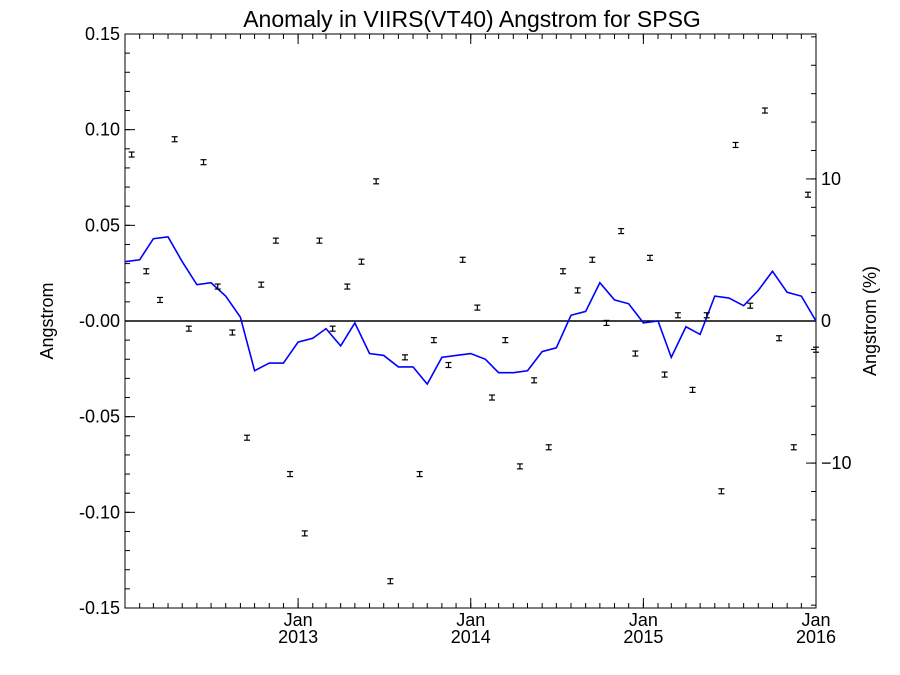 Image resolution: width=900 pixels, height=675 pixels. What do you see at coordinates (298, 637) in the screenshot?
I see `x-tick-label-year: 2013` at bounding box center [298, 637].